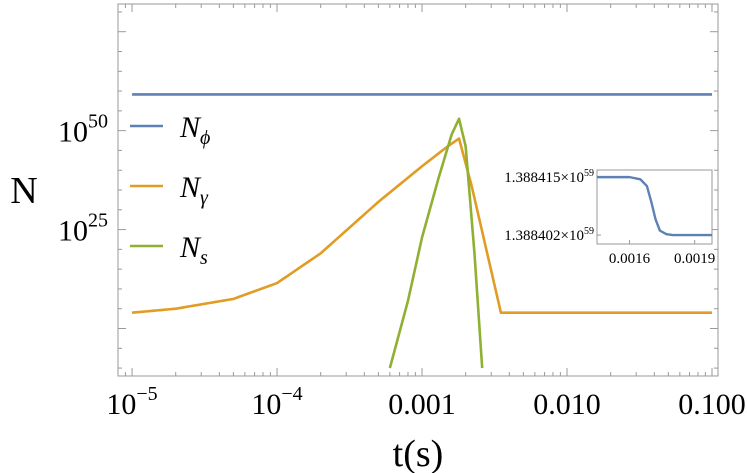 The image size is (747, 473). I want to click on x-tick-text: 0.100, so click(712, 404).